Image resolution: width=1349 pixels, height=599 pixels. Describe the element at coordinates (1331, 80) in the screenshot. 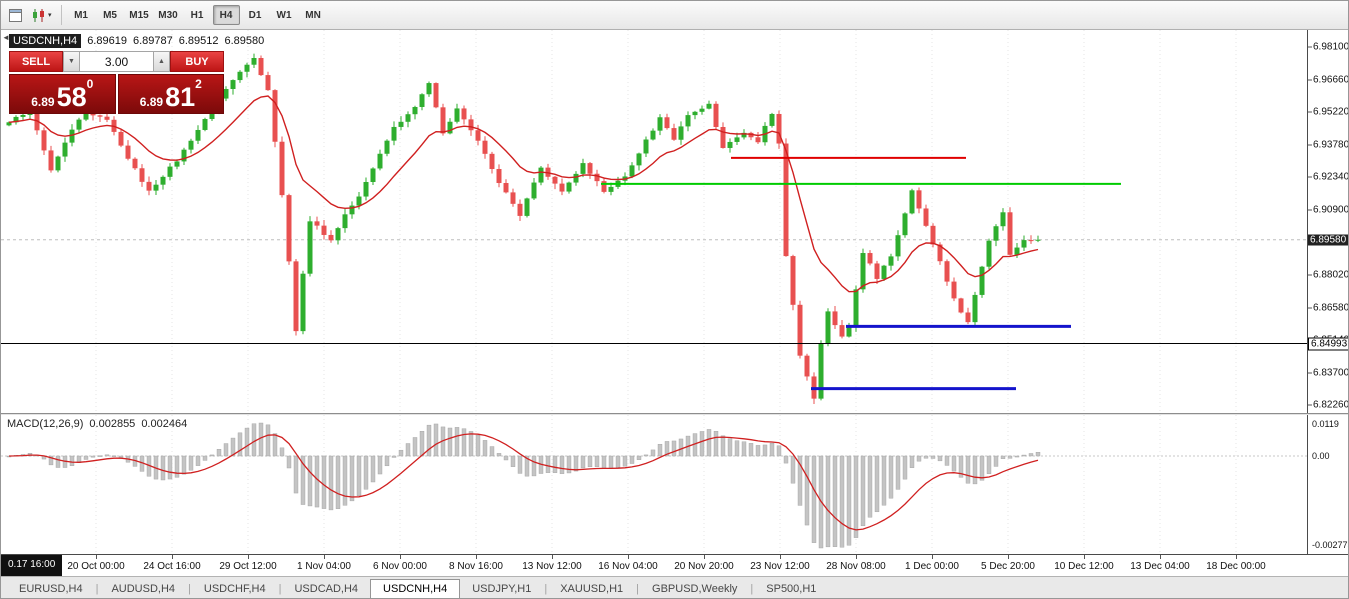

I see `price-axis-label: 6.96660` at that location.